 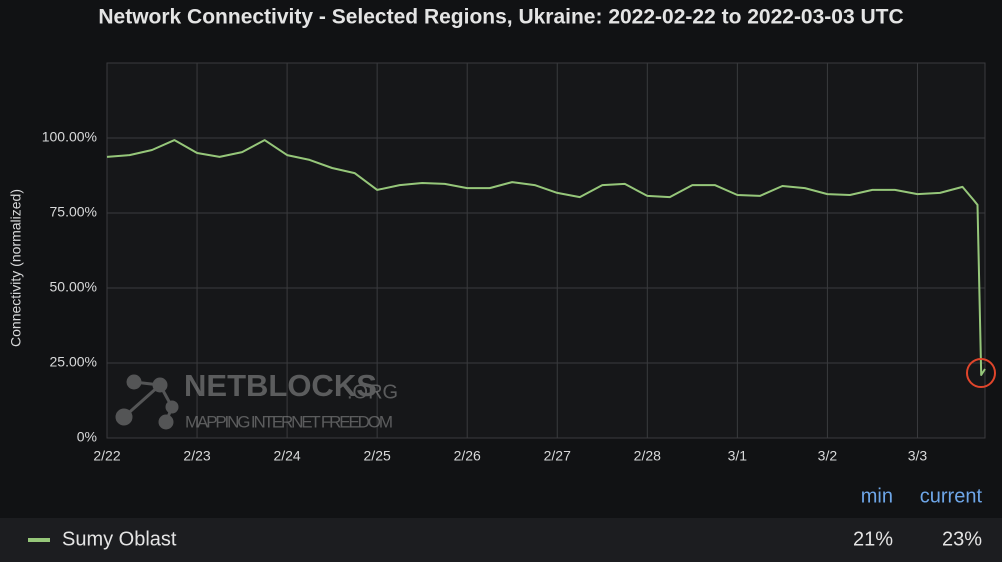 What do you see at coordinates (951, 496) in the screenshot?
I see `legend-header: current` at bounding box center [951, 496].